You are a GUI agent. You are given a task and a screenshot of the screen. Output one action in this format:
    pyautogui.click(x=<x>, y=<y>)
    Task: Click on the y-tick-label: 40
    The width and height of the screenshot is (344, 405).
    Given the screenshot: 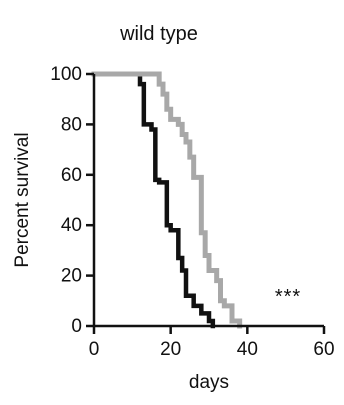 What is the action you would take?
    pyautogui.click(x=71, y=225)
    